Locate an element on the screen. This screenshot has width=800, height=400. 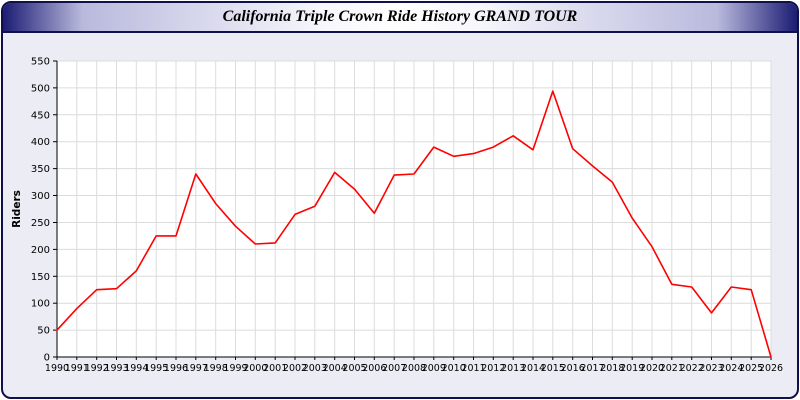
svg-text: 1994 is located at coordinates (136, 368).